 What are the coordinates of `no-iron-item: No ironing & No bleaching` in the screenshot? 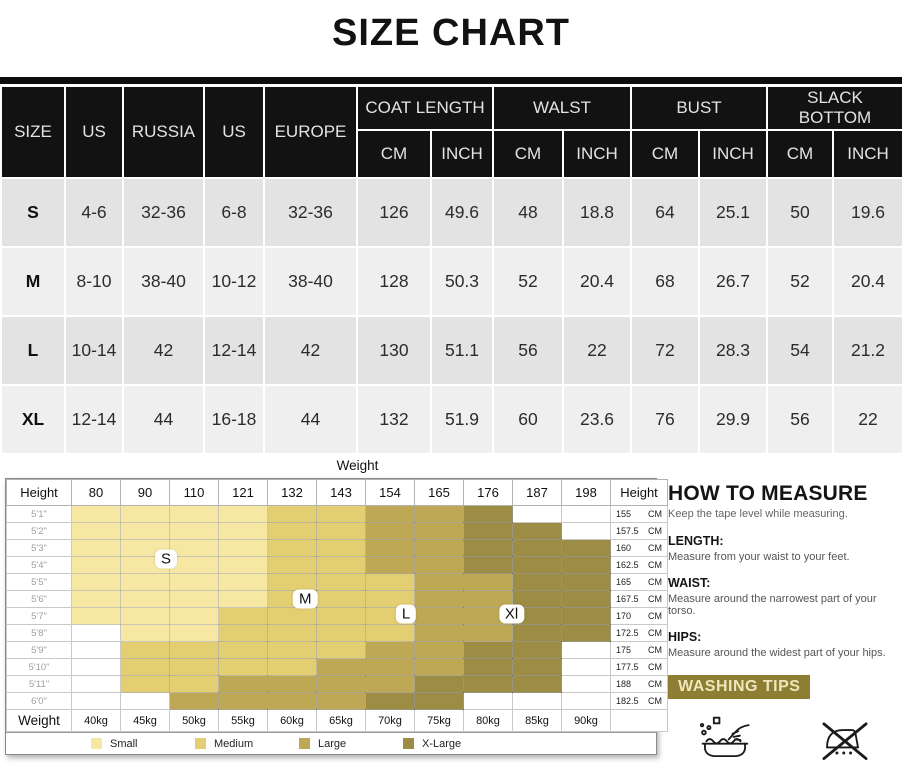 It's located at (845, 737).